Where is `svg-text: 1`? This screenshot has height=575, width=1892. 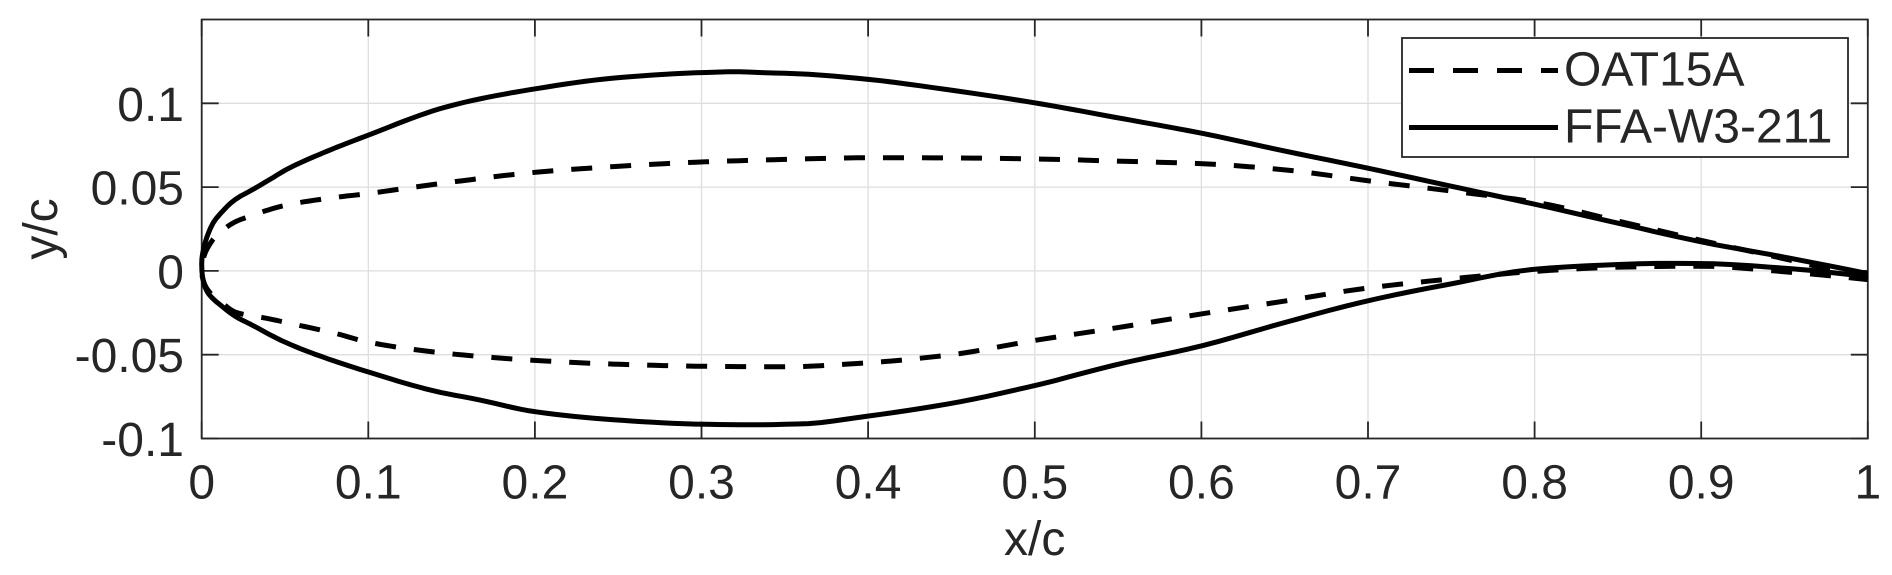
svg-text: 1 is located at coordinates (1867, 482).